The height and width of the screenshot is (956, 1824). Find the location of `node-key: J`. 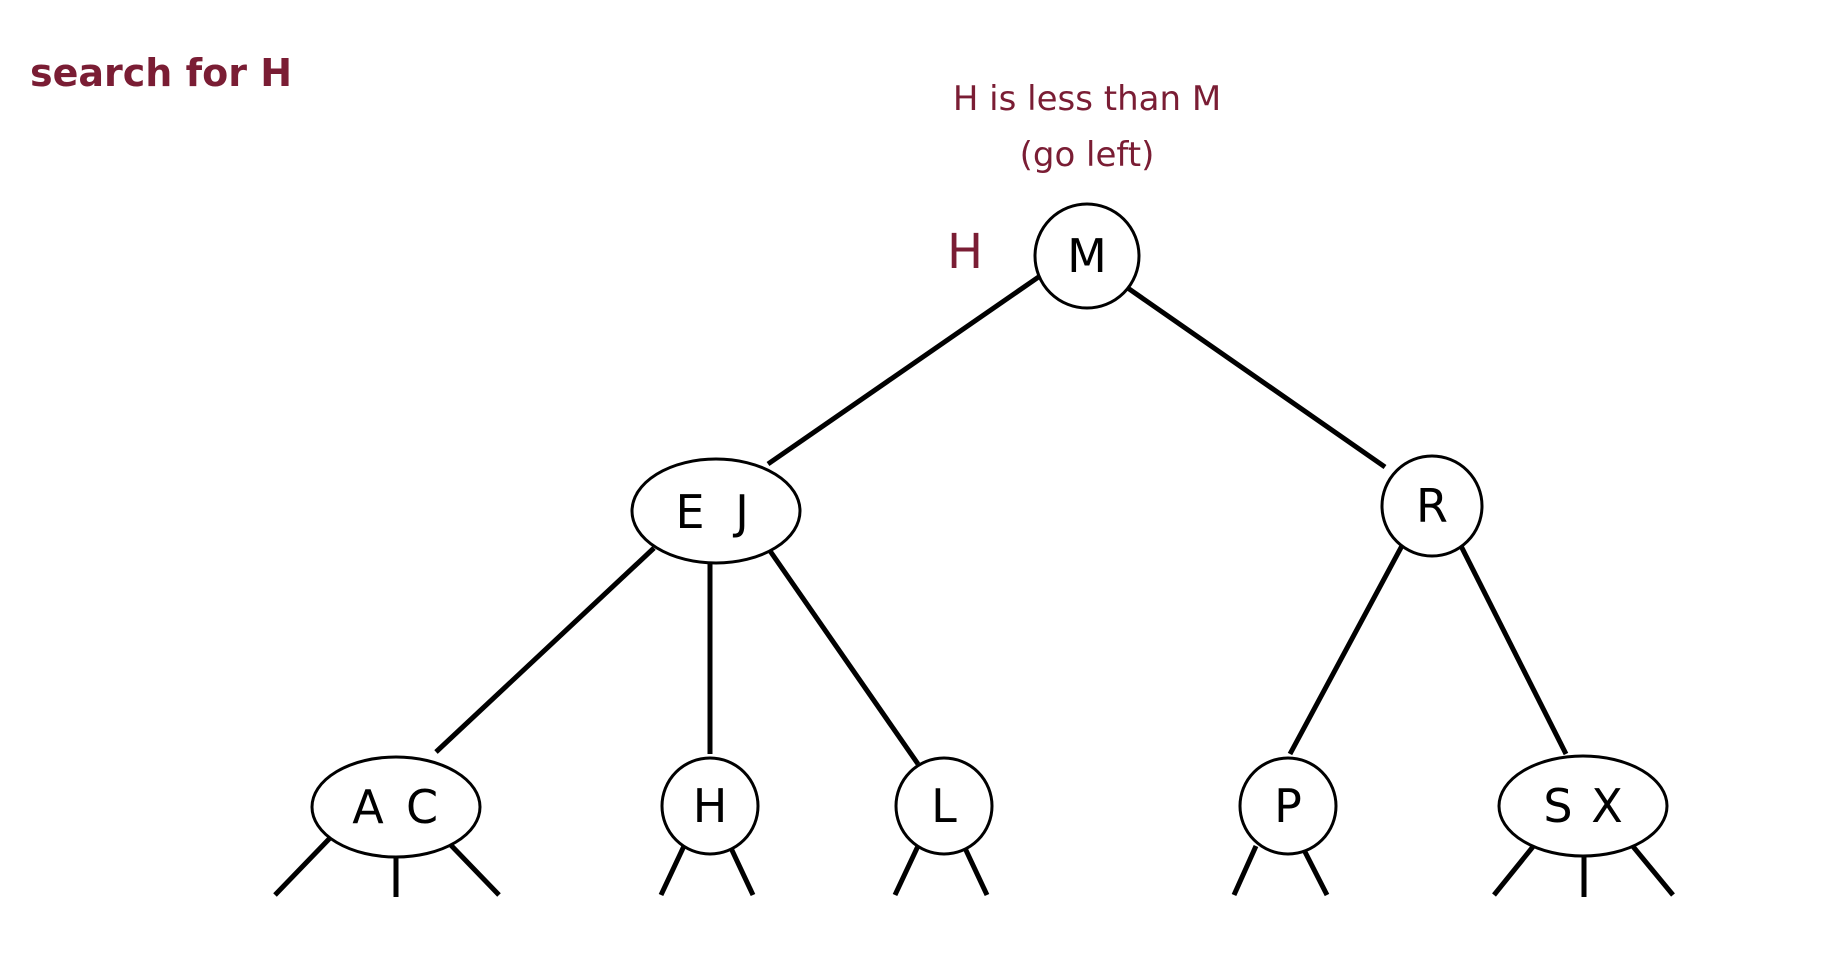

node-key: J is located at coordinates (740, 512).